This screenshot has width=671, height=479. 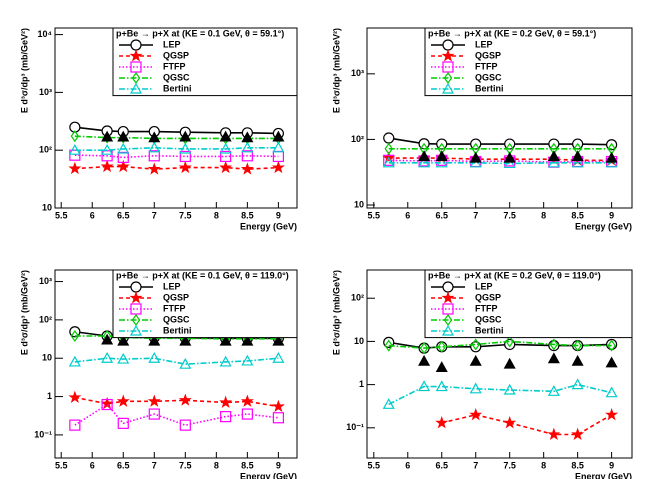 What do you see at coordinates (45, 150) in the screenshot?
I see `y-tick-label: 10²` at bounding box center [45, 150].